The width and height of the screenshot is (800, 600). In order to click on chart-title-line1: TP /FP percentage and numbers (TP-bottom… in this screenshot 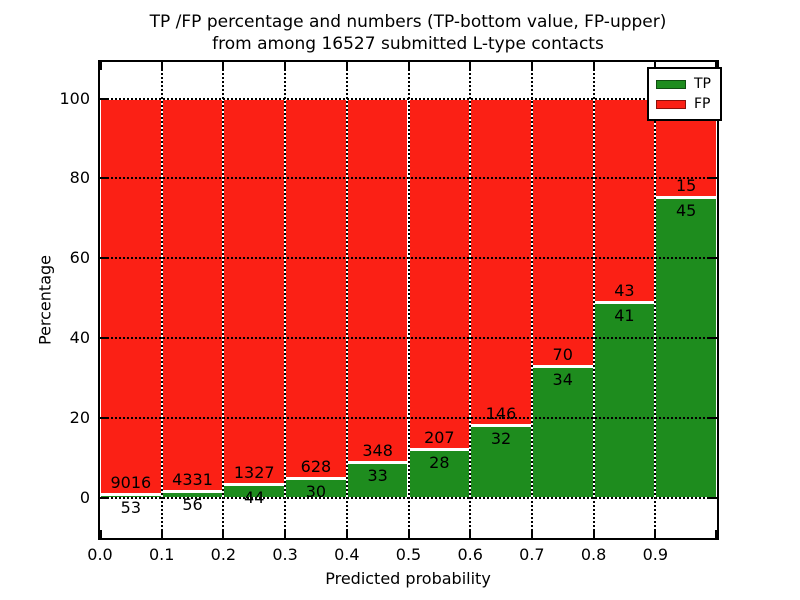, I will do `click(408, 22)`.